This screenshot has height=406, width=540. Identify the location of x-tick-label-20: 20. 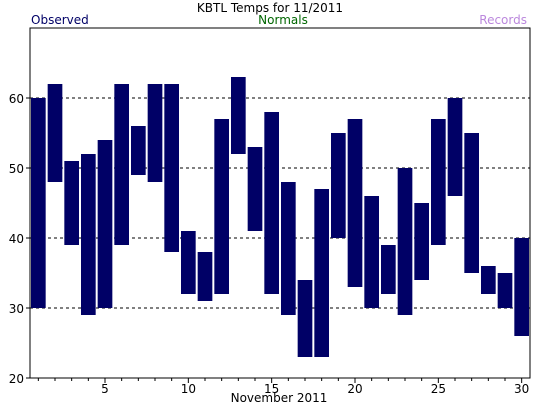
(354, 389).